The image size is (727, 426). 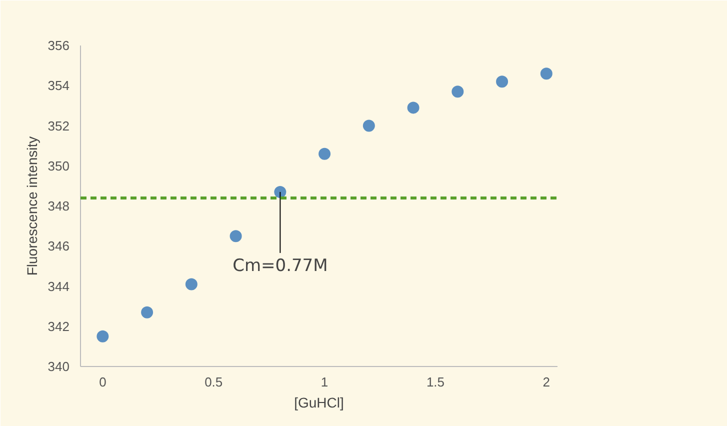 What do you see at coordinates (280, 266) in the screenshot?
I see `annotation: Cm=0.77M` at bounding box center [280, 266].